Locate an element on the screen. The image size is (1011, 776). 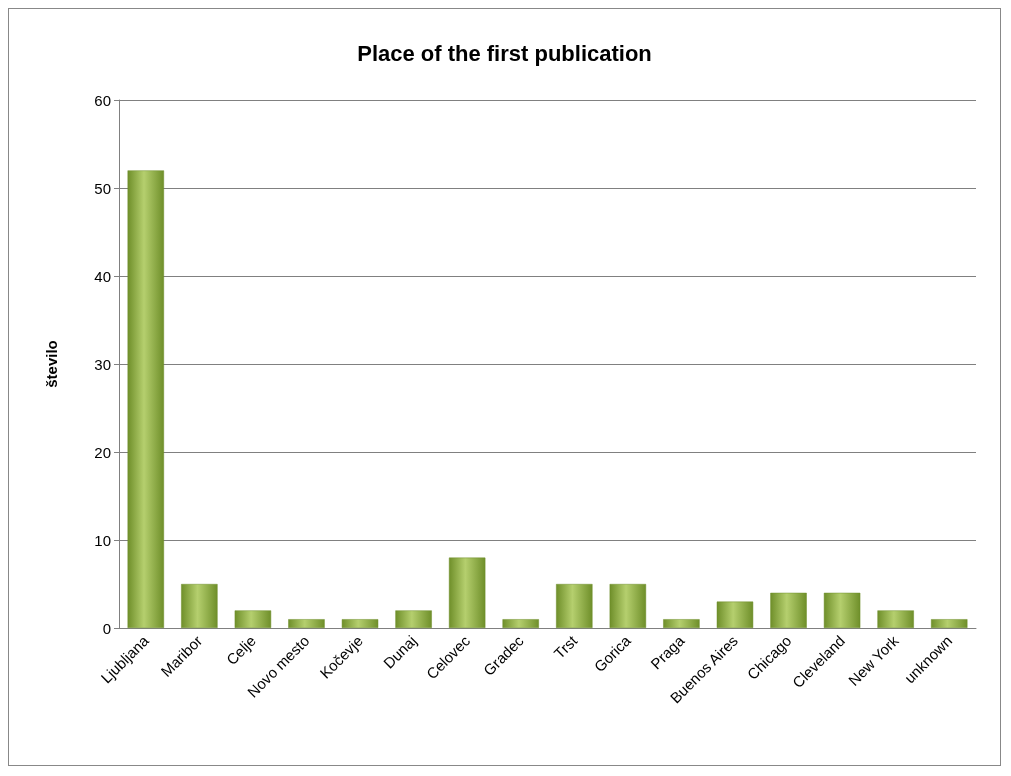
y-tick-label: 40 is located at coordinates (102, 276).